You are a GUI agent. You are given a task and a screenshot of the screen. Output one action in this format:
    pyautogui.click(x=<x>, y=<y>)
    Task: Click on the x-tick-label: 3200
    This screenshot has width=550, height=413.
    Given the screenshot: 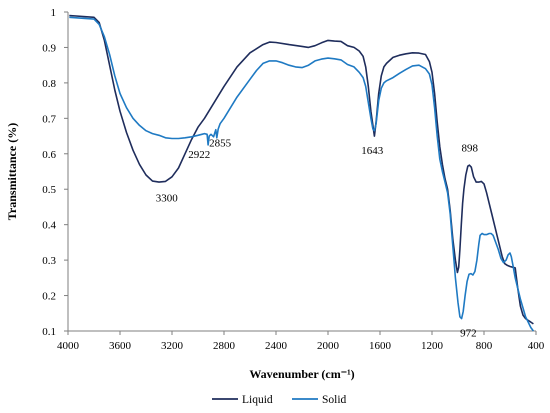 What is the action you would take?
    pyautogui.click(x=172, y=346)
    